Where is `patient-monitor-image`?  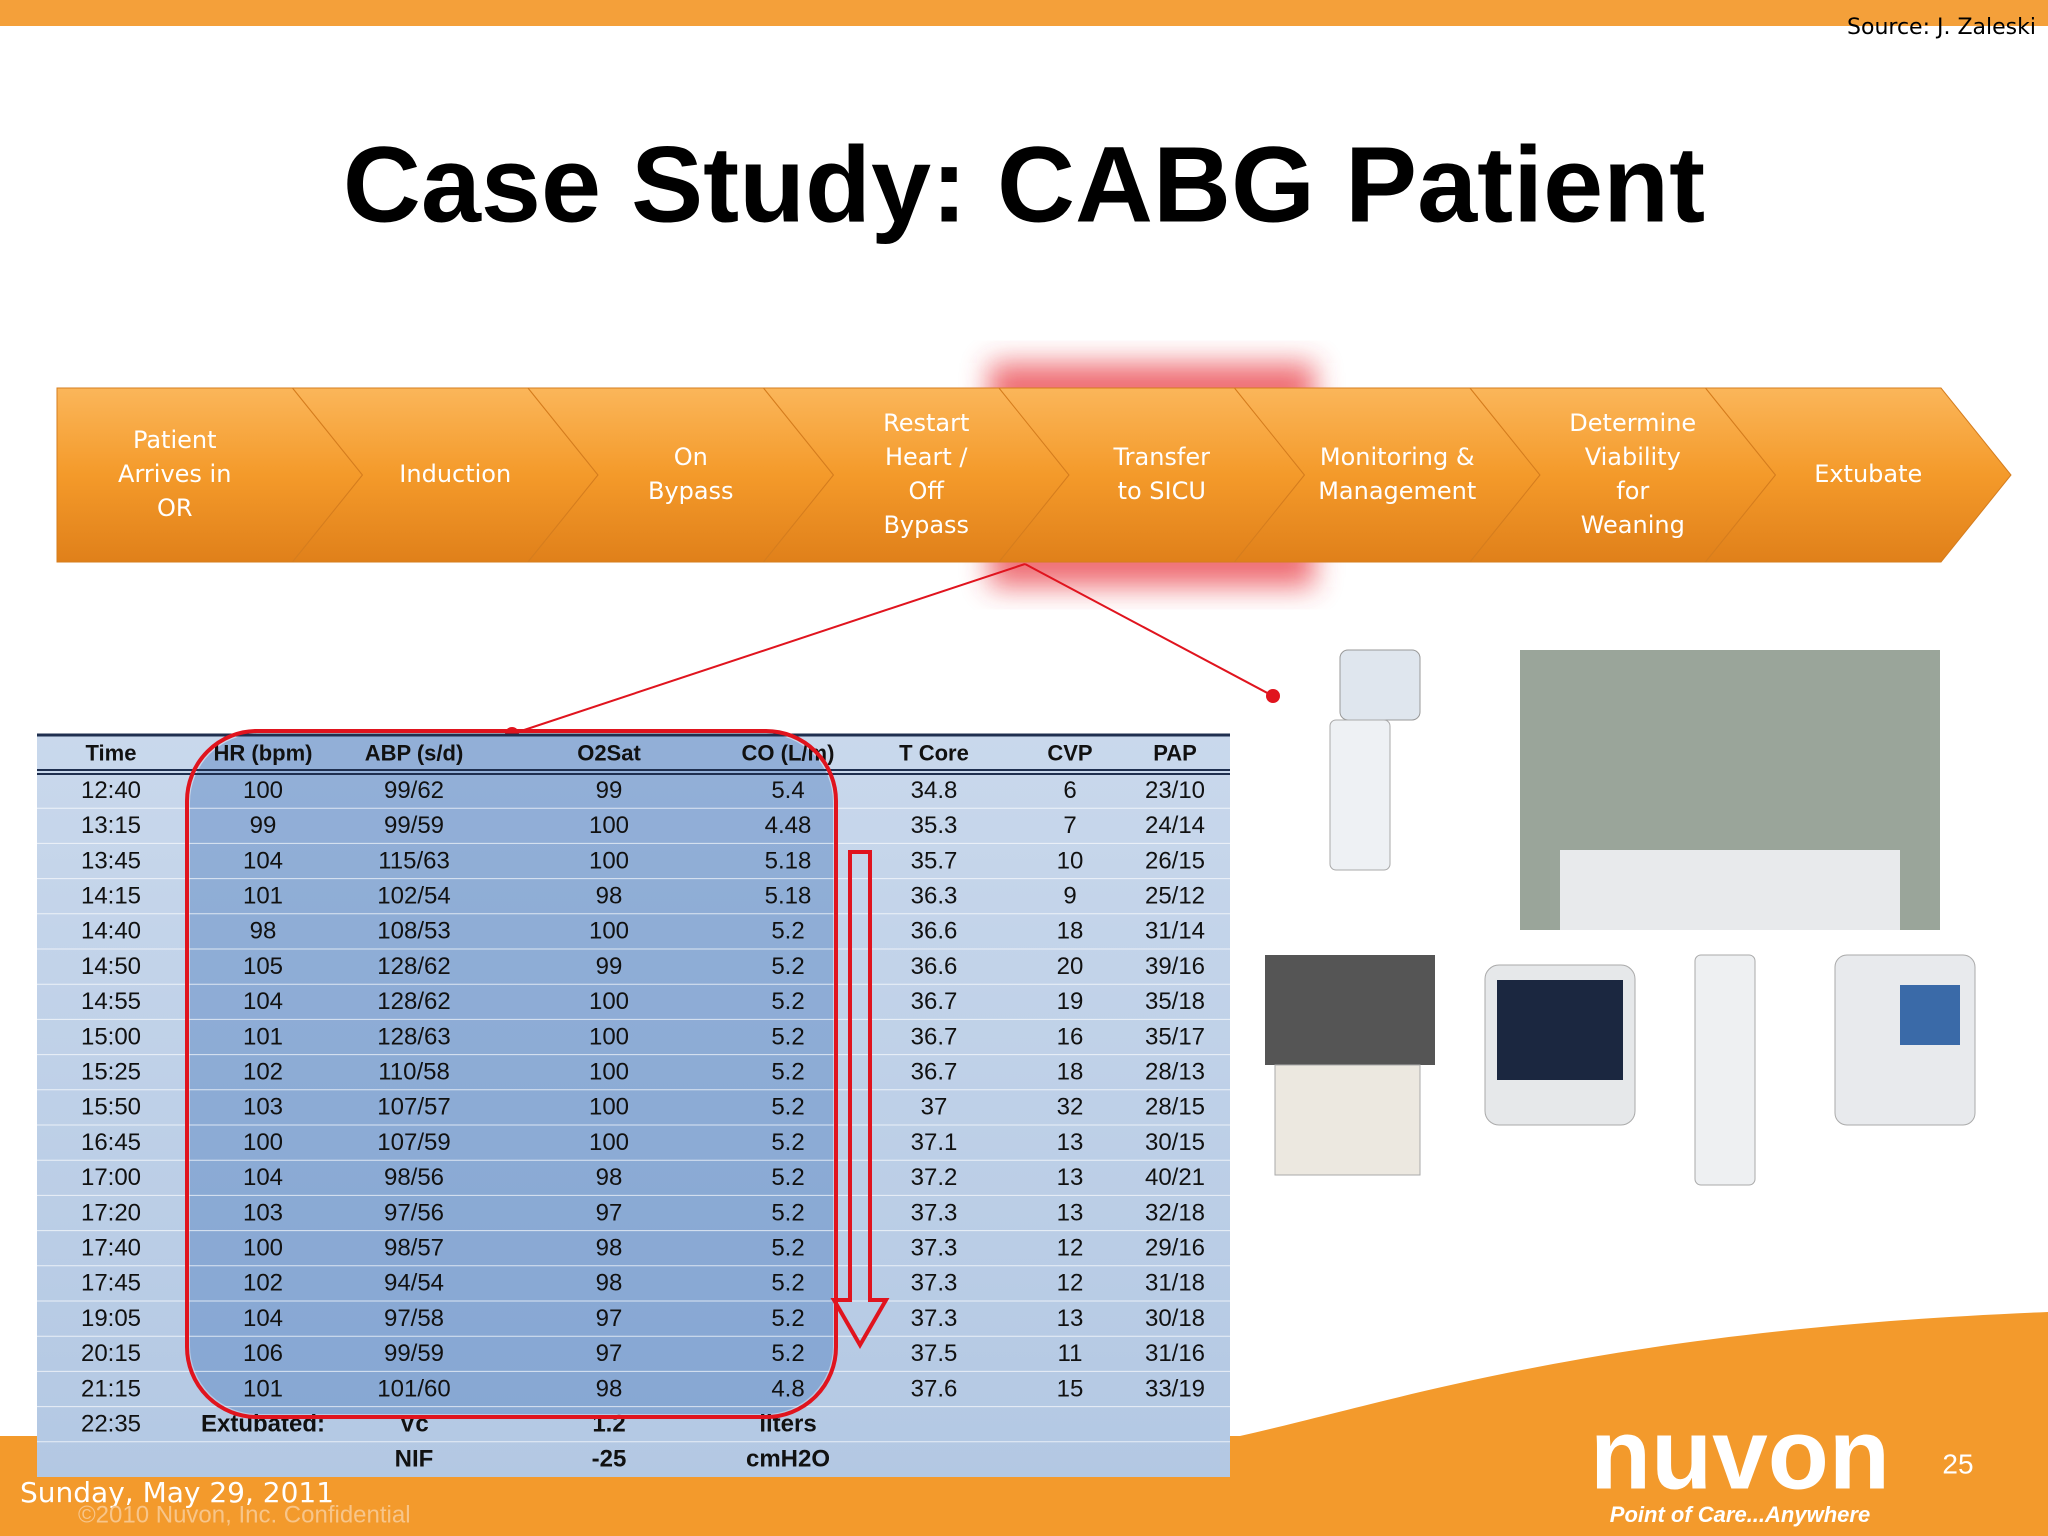
patient-monitor-image is located at coordinates (1560, 1030).